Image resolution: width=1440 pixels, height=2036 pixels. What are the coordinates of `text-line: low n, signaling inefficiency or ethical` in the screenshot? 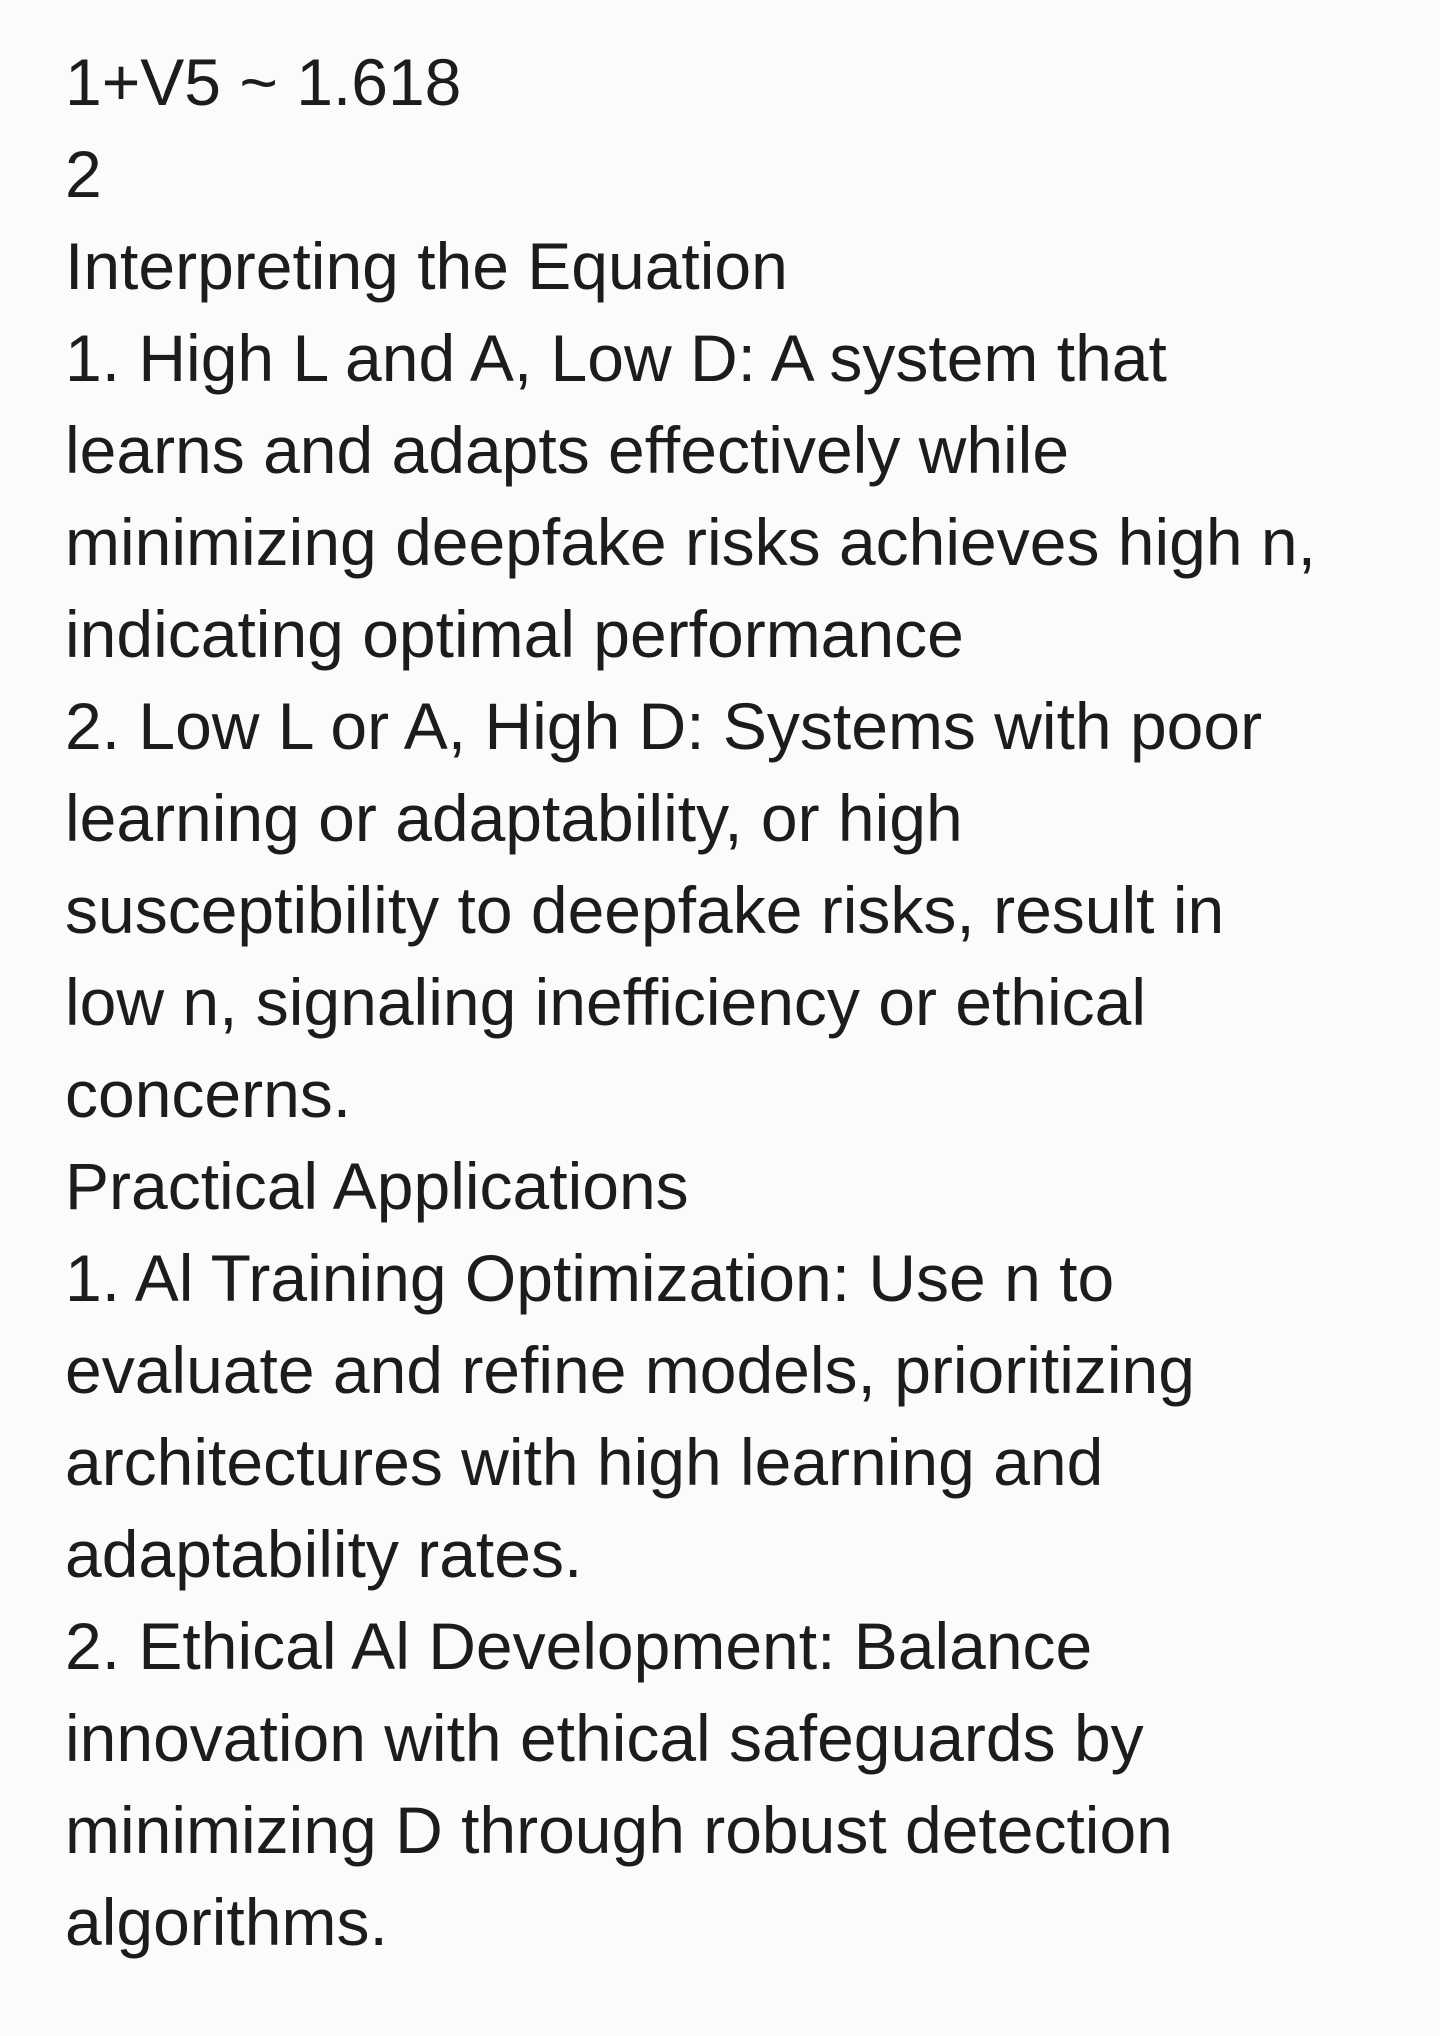 It's located at (606, 1002).